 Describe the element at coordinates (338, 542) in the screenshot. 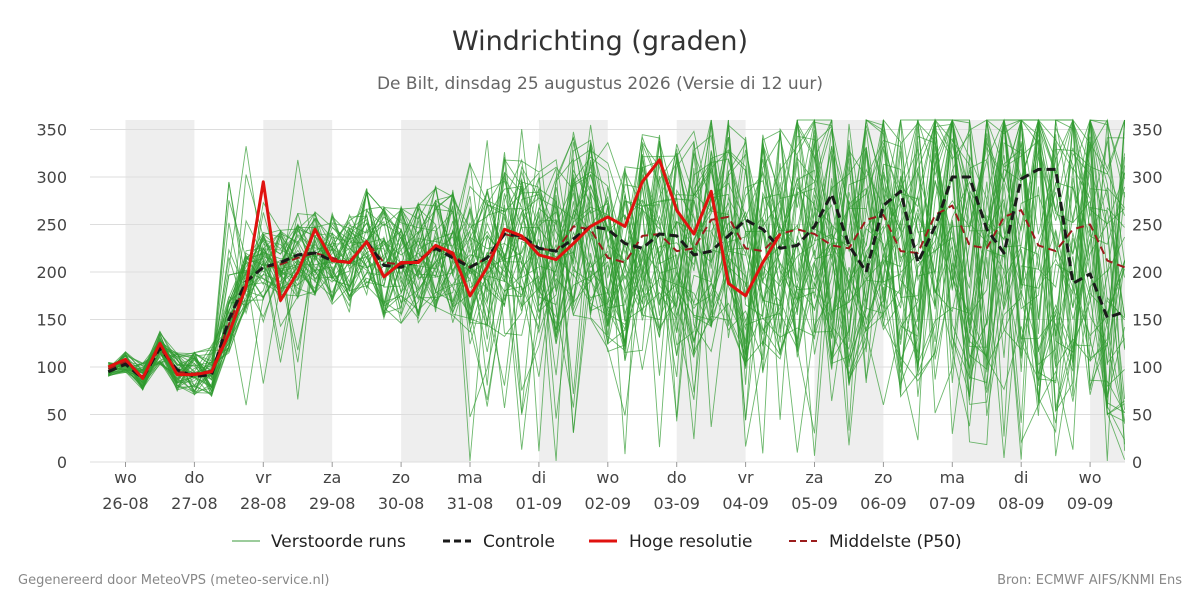

I see `legend-label-ensemble: Verstoorde runs` at that location.